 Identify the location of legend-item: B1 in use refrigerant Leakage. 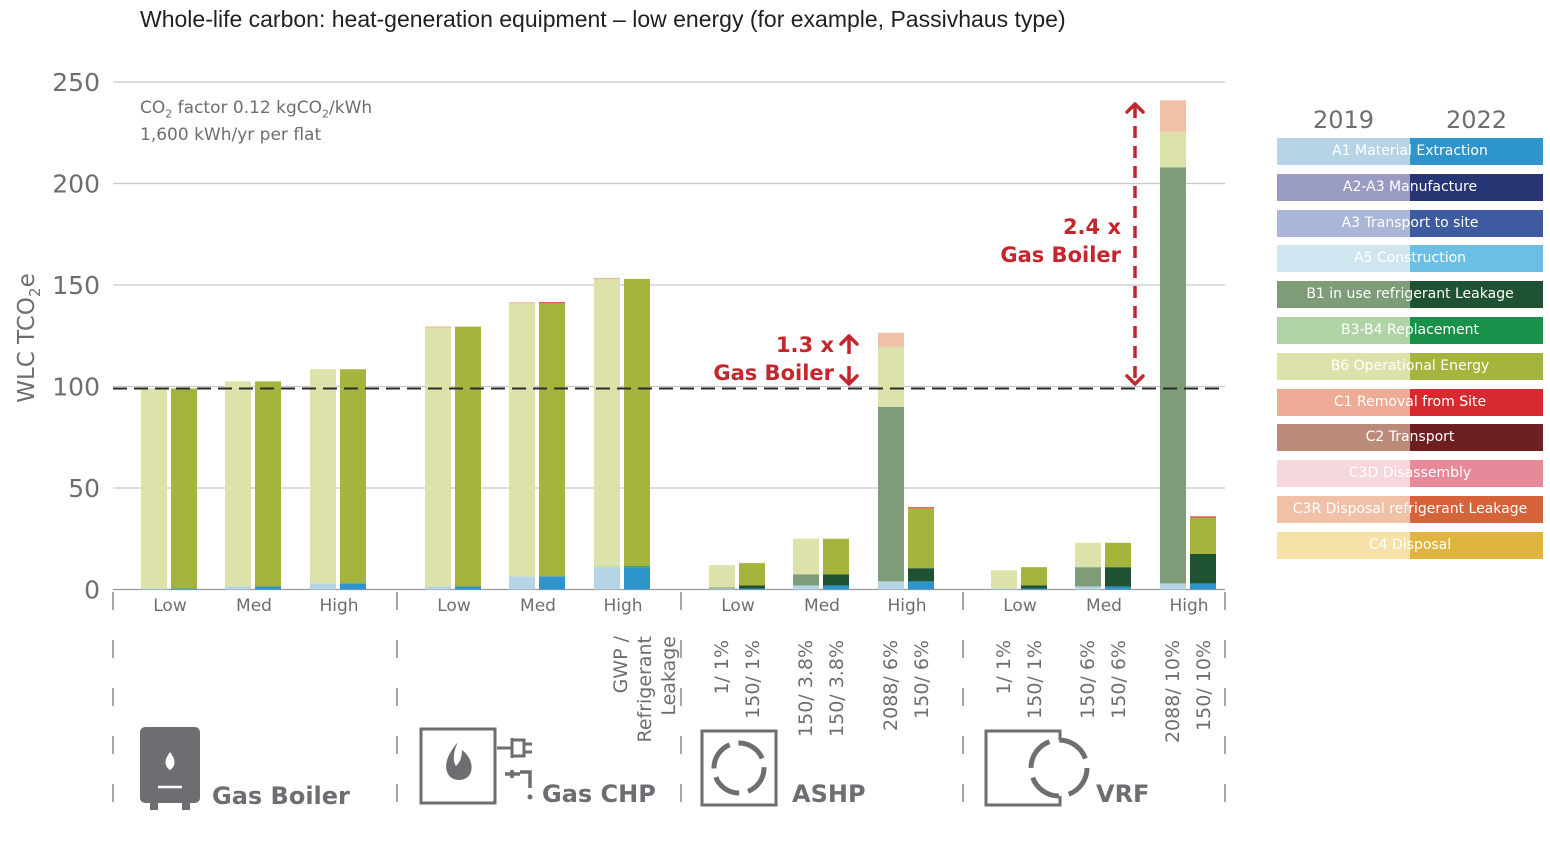
(1410, 295).